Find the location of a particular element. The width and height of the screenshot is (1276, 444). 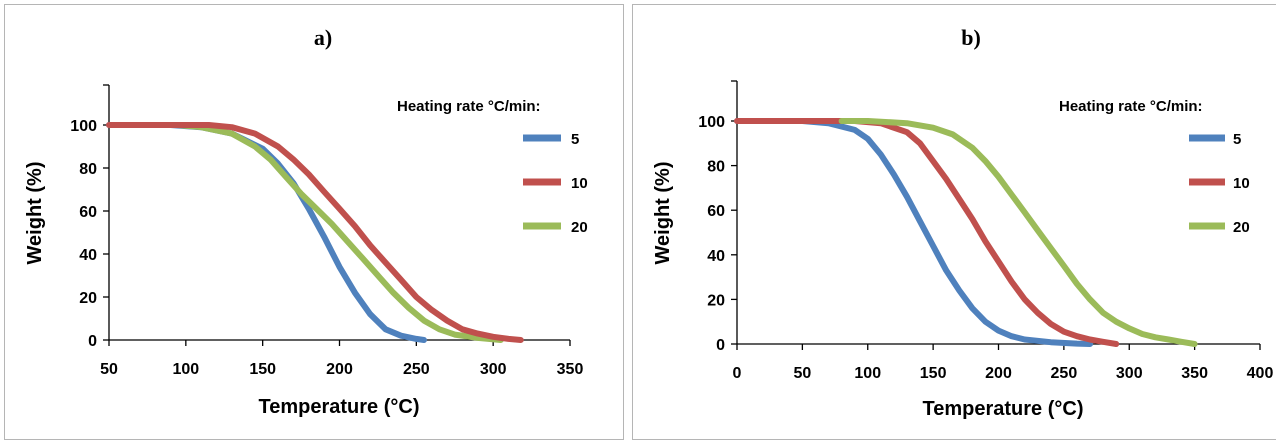

x-tick-label: 0 is located at coordinates (737, 373).